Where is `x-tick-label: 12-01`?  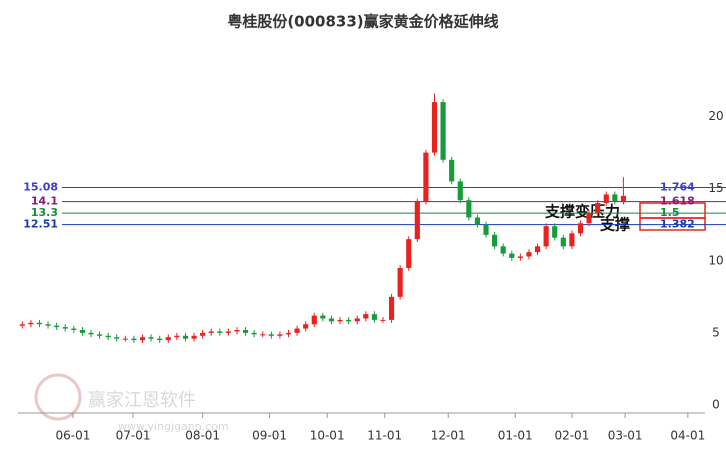 x-tick-label: 12-01 is located at coordinates (448, 436).